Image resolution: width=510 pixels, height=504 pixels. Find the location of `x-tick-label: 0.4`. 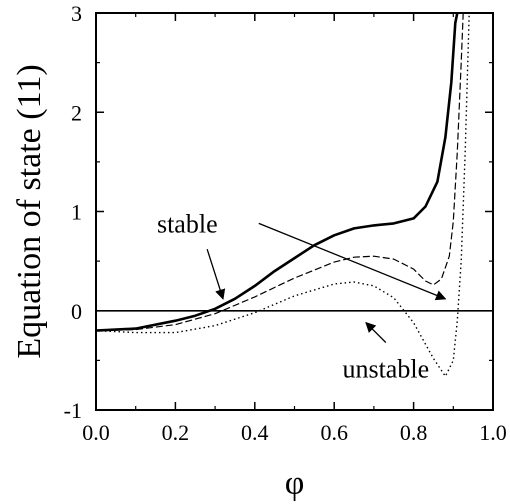

x-tick-label: 0.4 is located at coordinates (255, 432).